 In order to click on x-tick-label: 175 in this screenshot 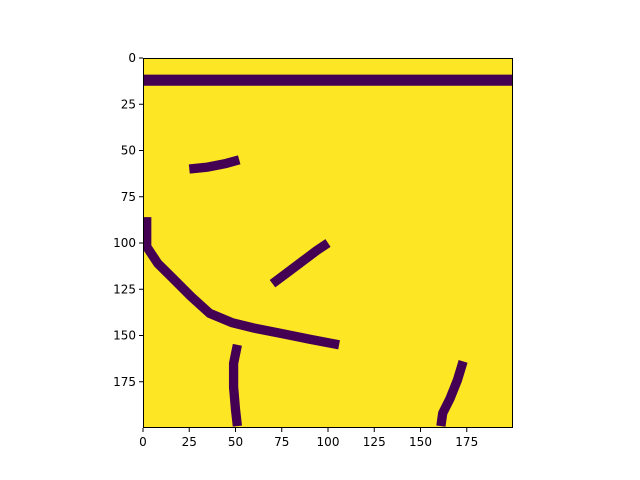, I will do `click(466, 442)`.